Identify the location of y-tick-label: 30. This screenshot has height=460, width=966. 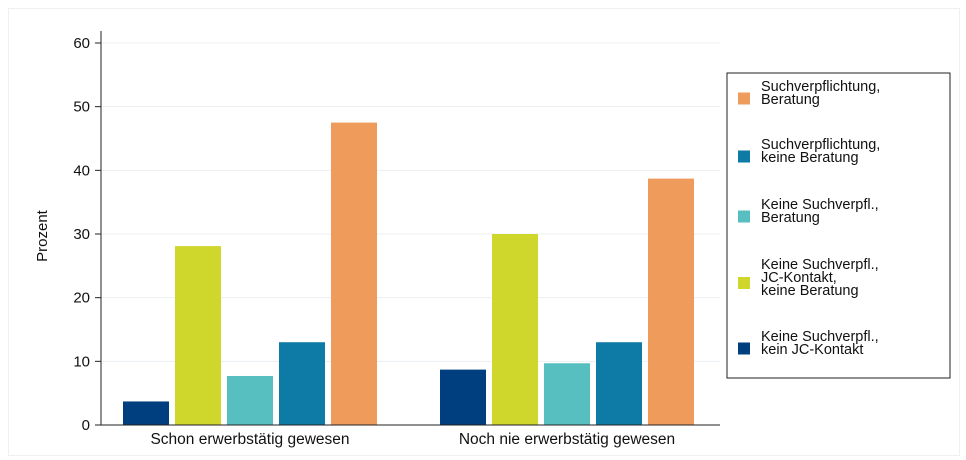
(81, 234).